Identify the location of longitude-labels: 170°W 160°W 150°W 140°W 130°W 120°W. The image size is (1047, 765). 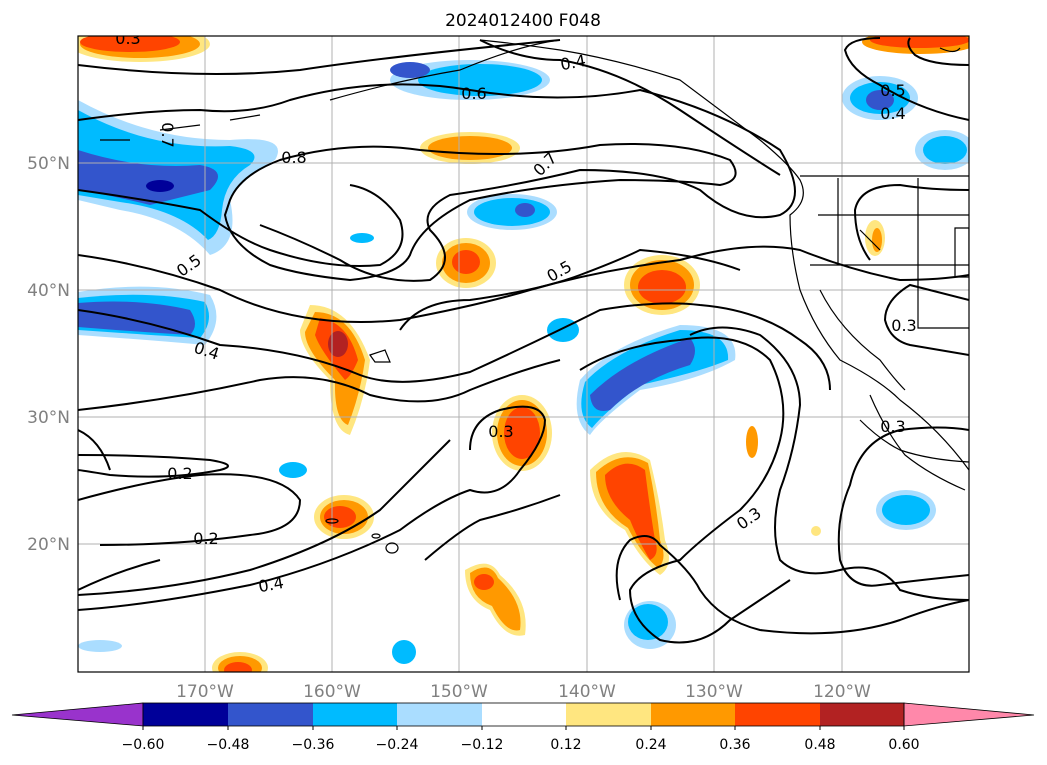
(523, 692).